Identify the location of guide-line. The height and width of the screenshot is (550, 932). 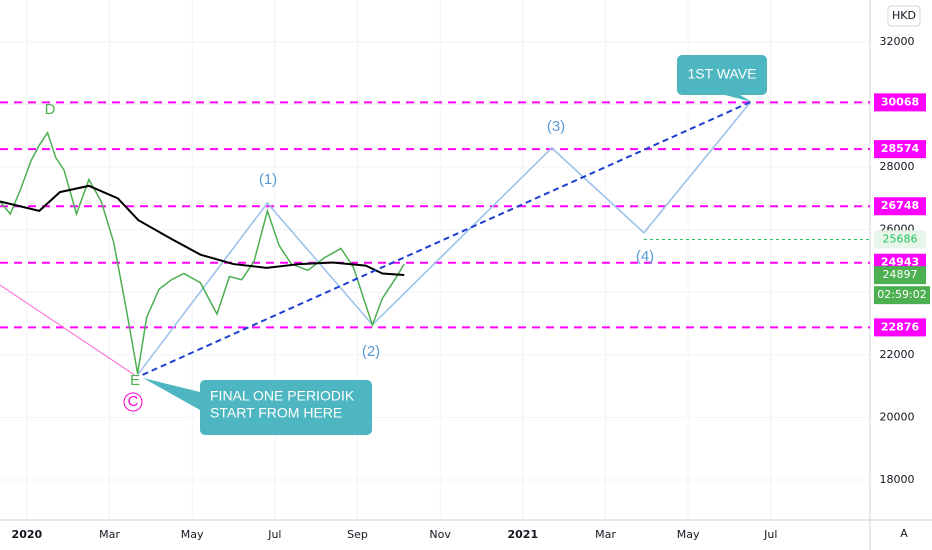
(67, 330).